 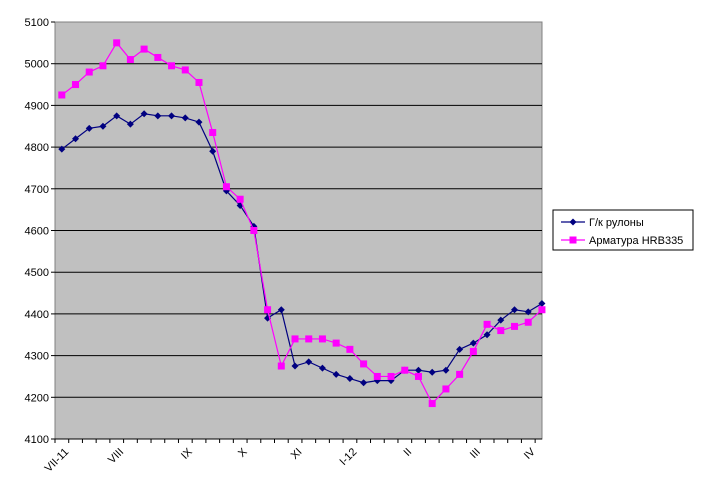 What do you see at coordinates (408, 452) in the screenshot?
I see `x-tick-label: II` at bounding box center [408, 452].